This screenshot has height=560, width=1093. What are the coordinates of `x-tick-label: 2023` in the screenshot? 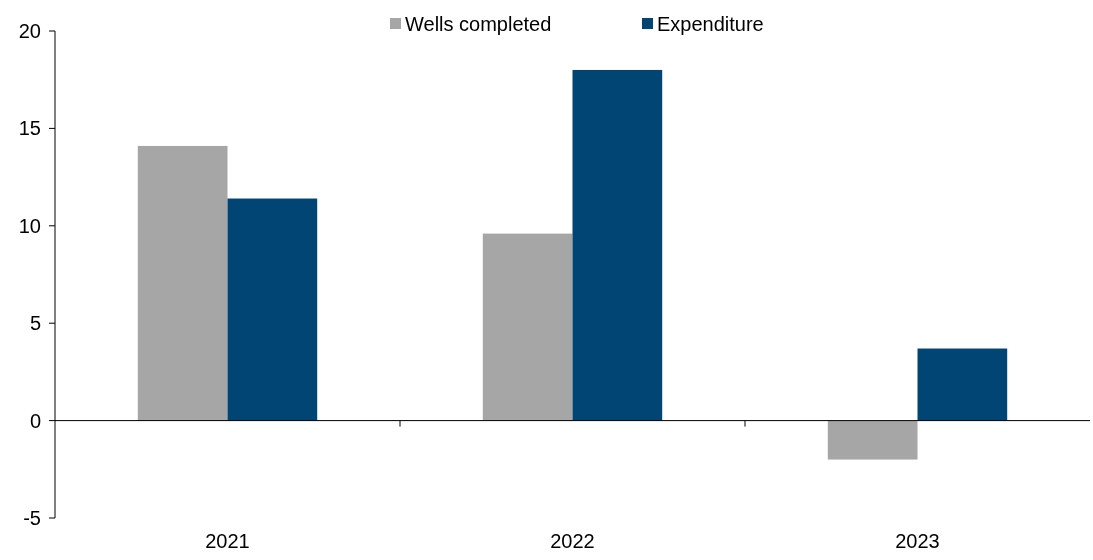 It's located at (917, 541).